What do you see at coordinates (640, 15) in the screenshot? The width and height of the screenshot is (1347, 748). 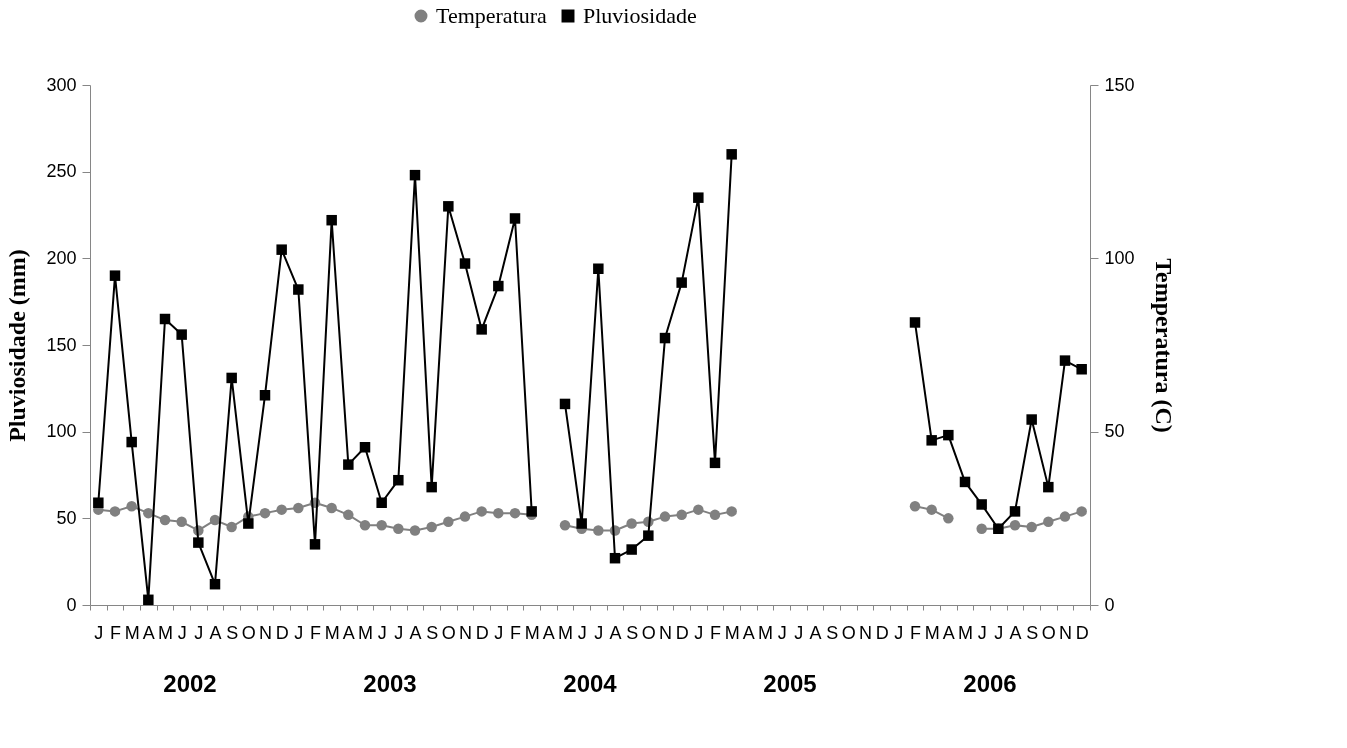 I see `legend-label: Pluviosidade` at bounding box center [640, 15].